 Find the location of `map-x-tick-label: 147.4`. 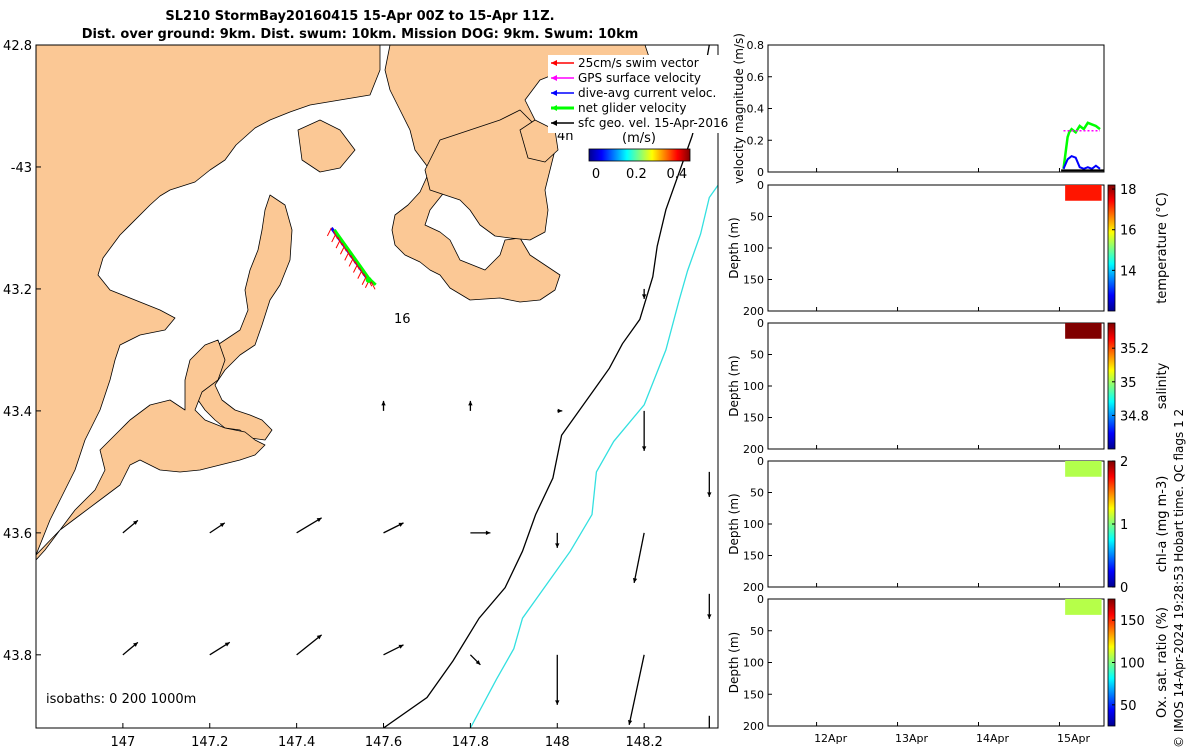

map-x-tick-label: 147.4 is located at coordinates (296, 742).